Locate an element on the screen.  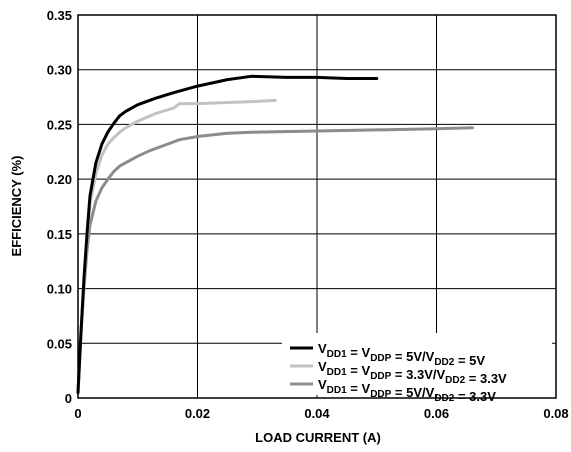
legend-text-part: = 3.3V/V is located at coordinates (418, 374).